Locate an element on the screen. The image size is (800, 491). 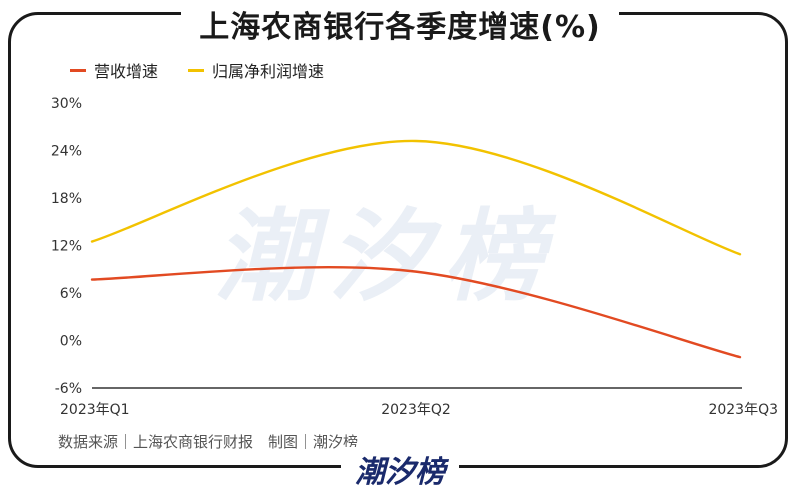
legend-label-revenue: 营收增速 is located at coordinates (126, 71).